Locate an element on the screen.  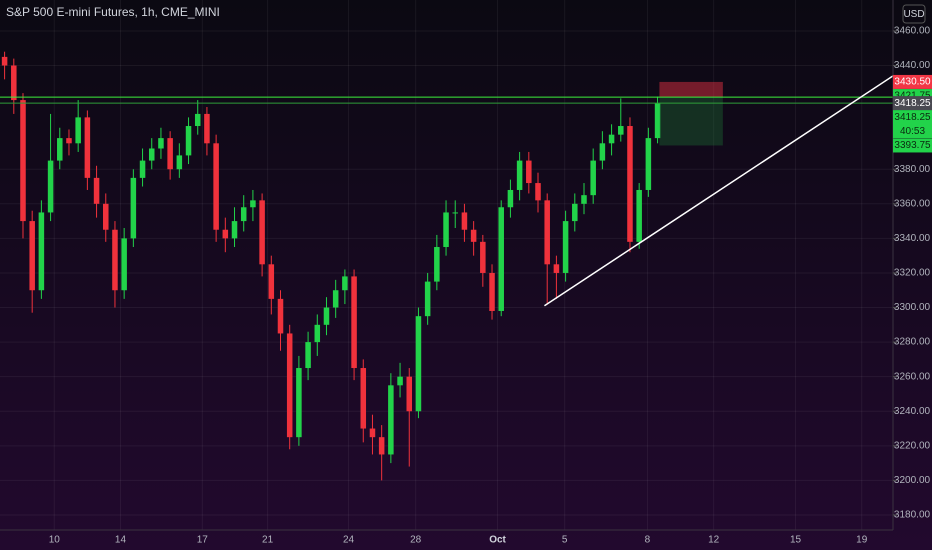
y-tick-label: 3220.00 is located at coordinates (912, 445).